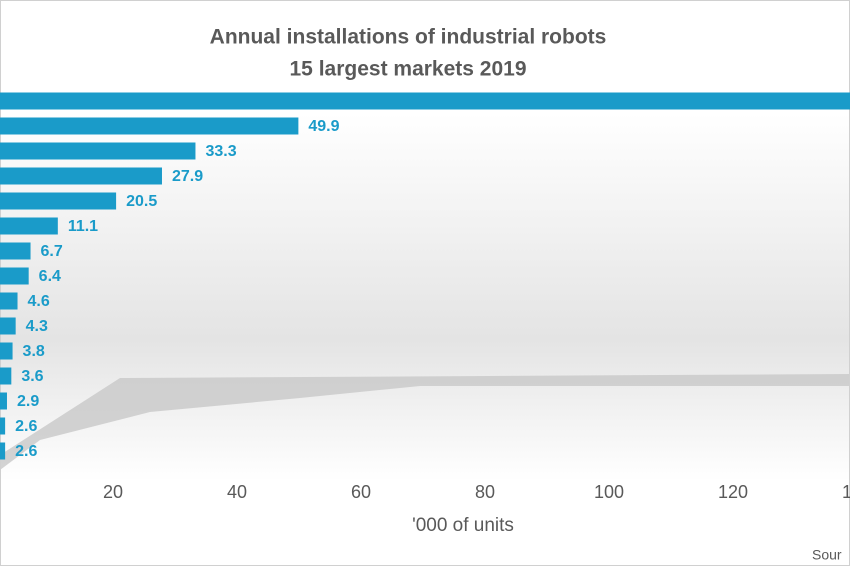  What do you see at coordinates (39, 301) in the screenshot?
I see `value-label: 4.6` at bounding box center [39, 301].